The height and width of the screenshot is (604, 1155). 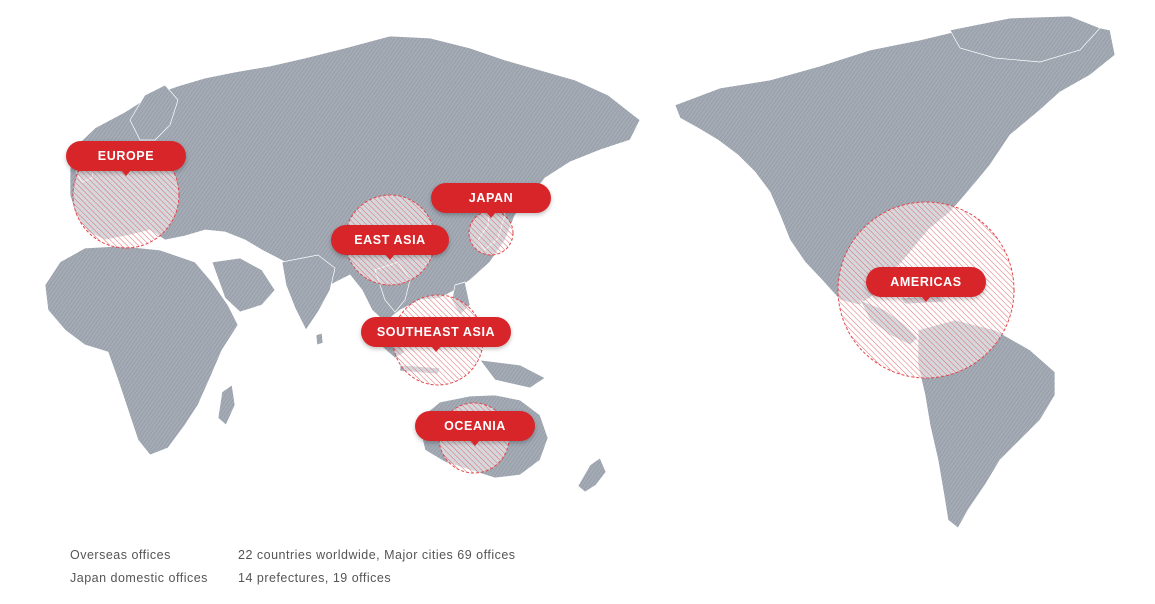 I want to click on new-zealand, so click(x=592, y=475).